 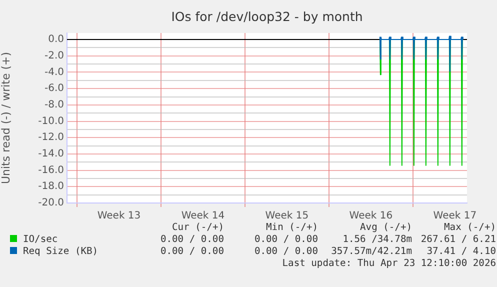 What do you see at coordinates (56, 40) in the screenshot?
I see `y-tick-label: 0.0` at bounding box center [56, 40].